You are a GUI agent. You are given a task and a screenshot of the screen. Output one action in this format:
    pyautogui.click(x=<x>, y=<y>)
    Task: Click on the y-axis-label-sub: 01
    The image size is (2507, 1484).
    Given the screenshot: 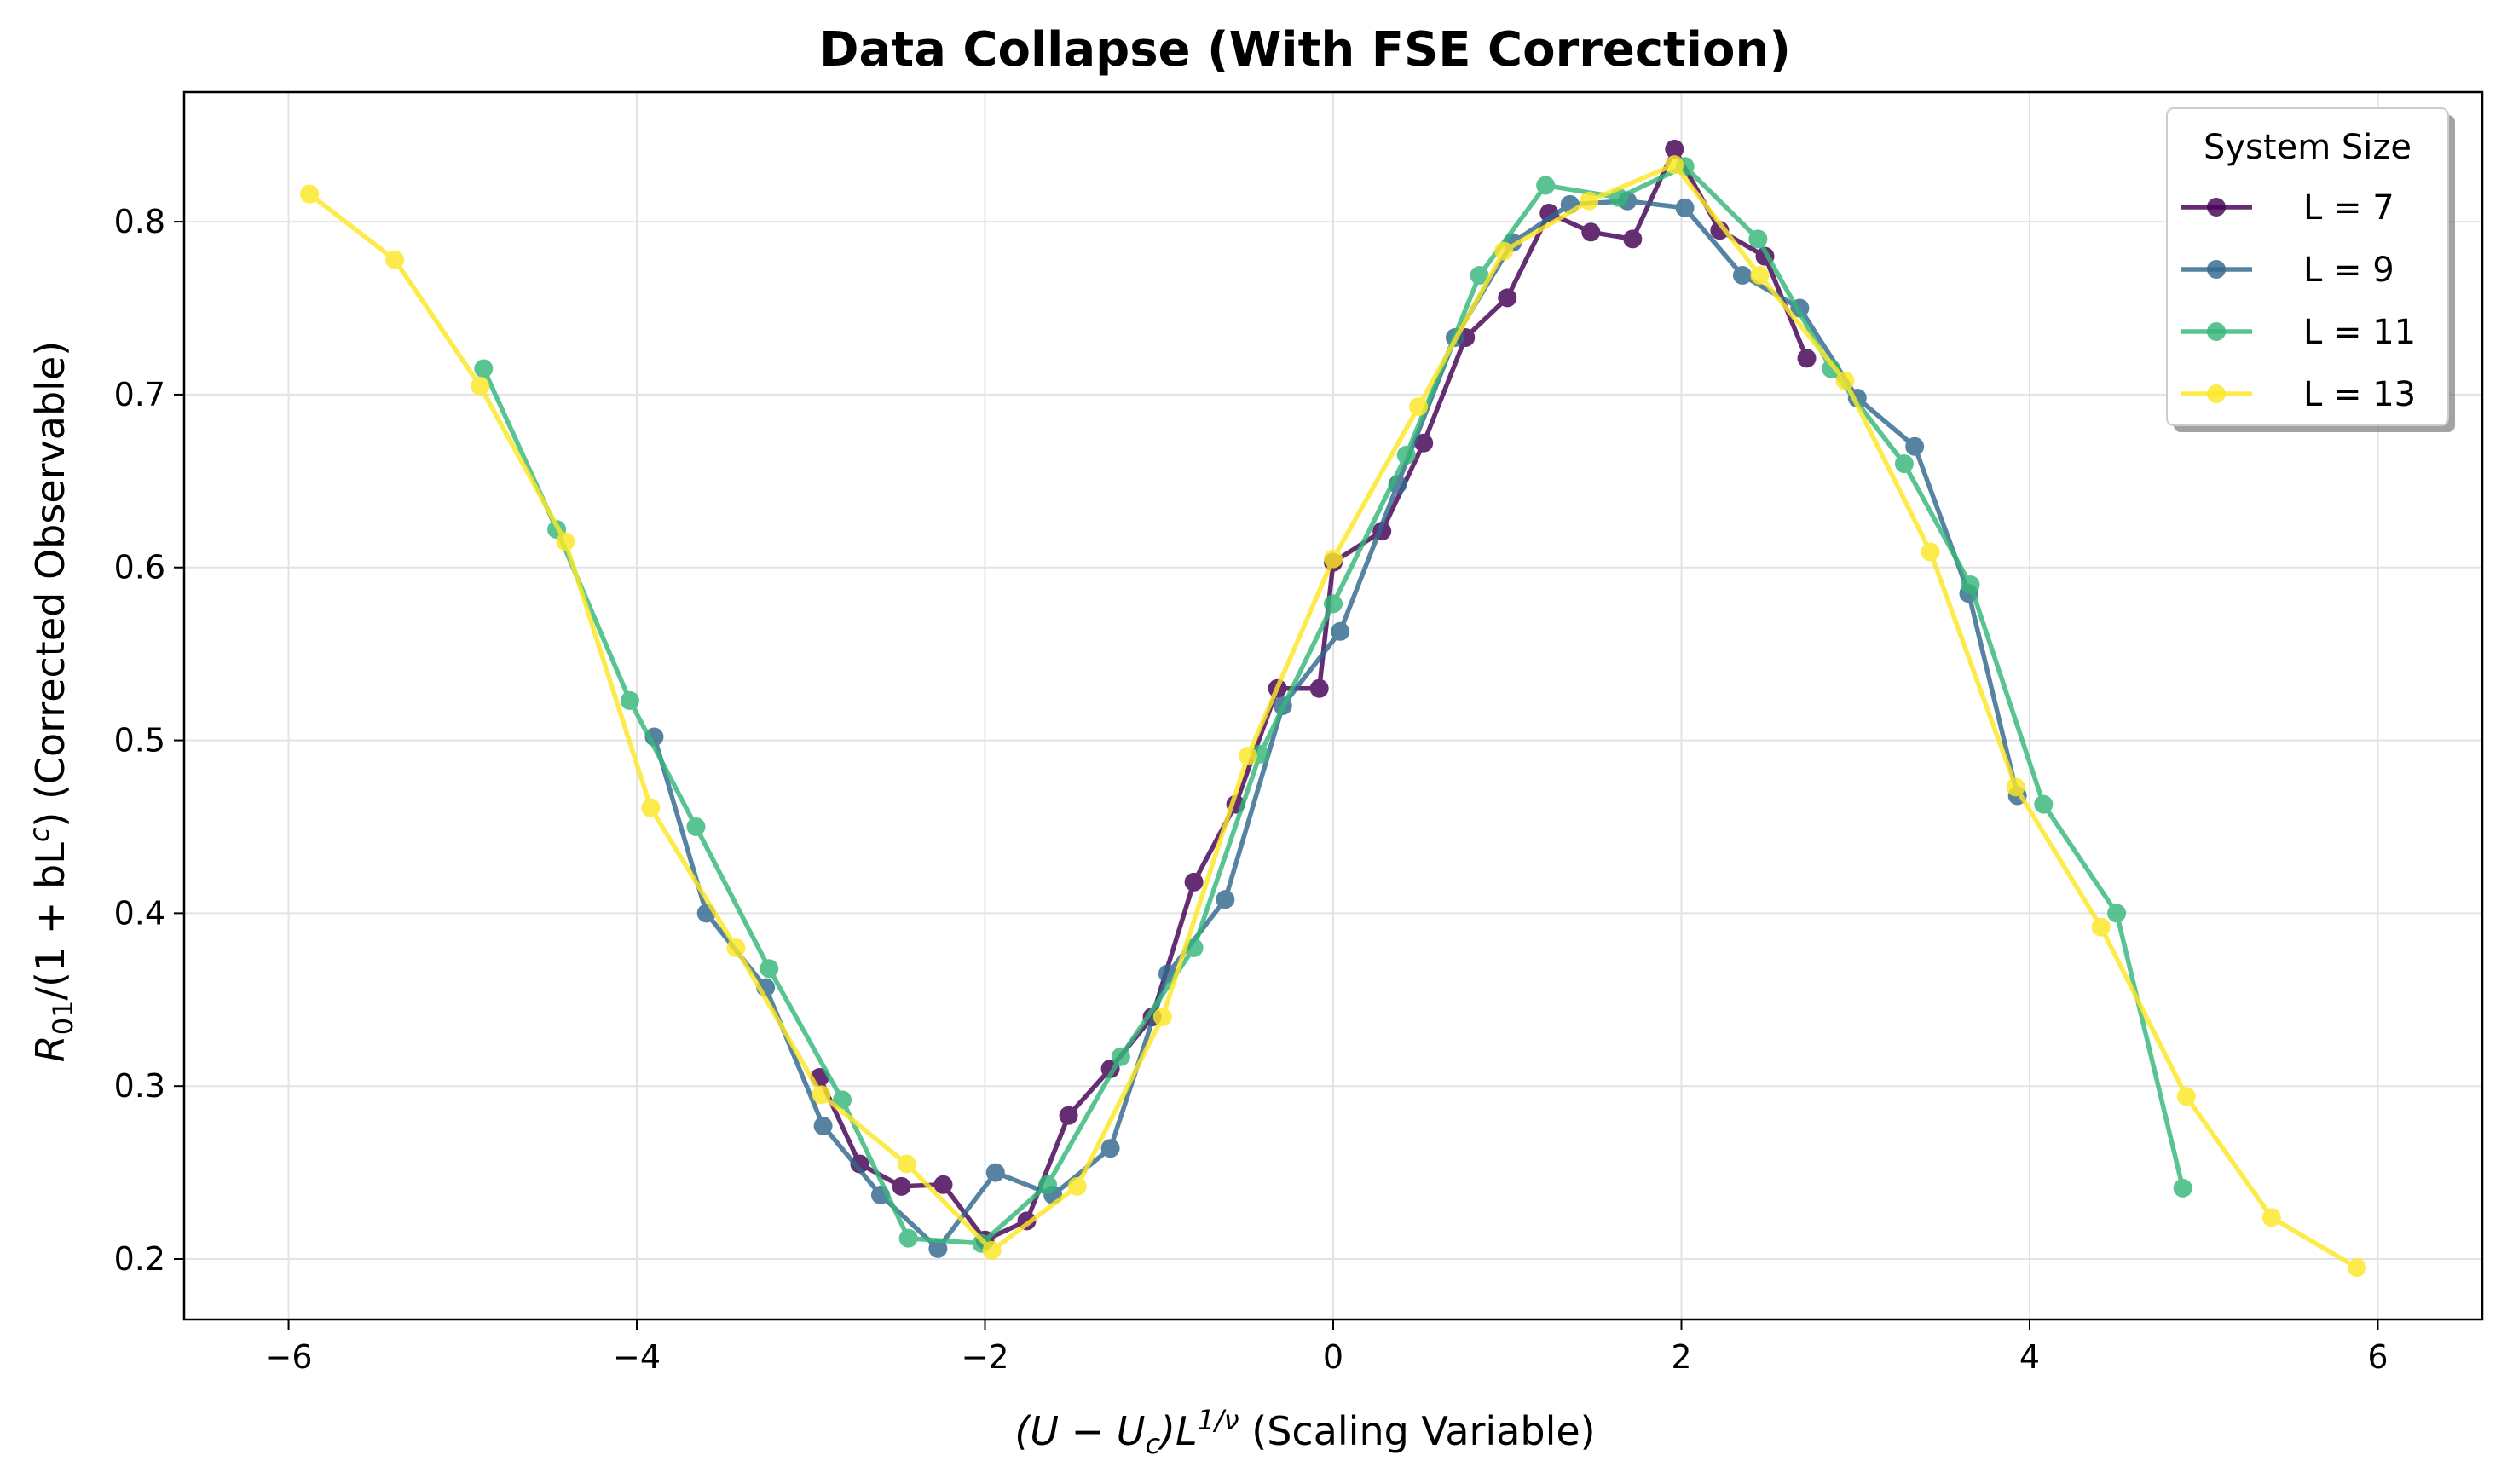 What is the action you would take?
    pyautogui.click(x=63, y=1018)
    